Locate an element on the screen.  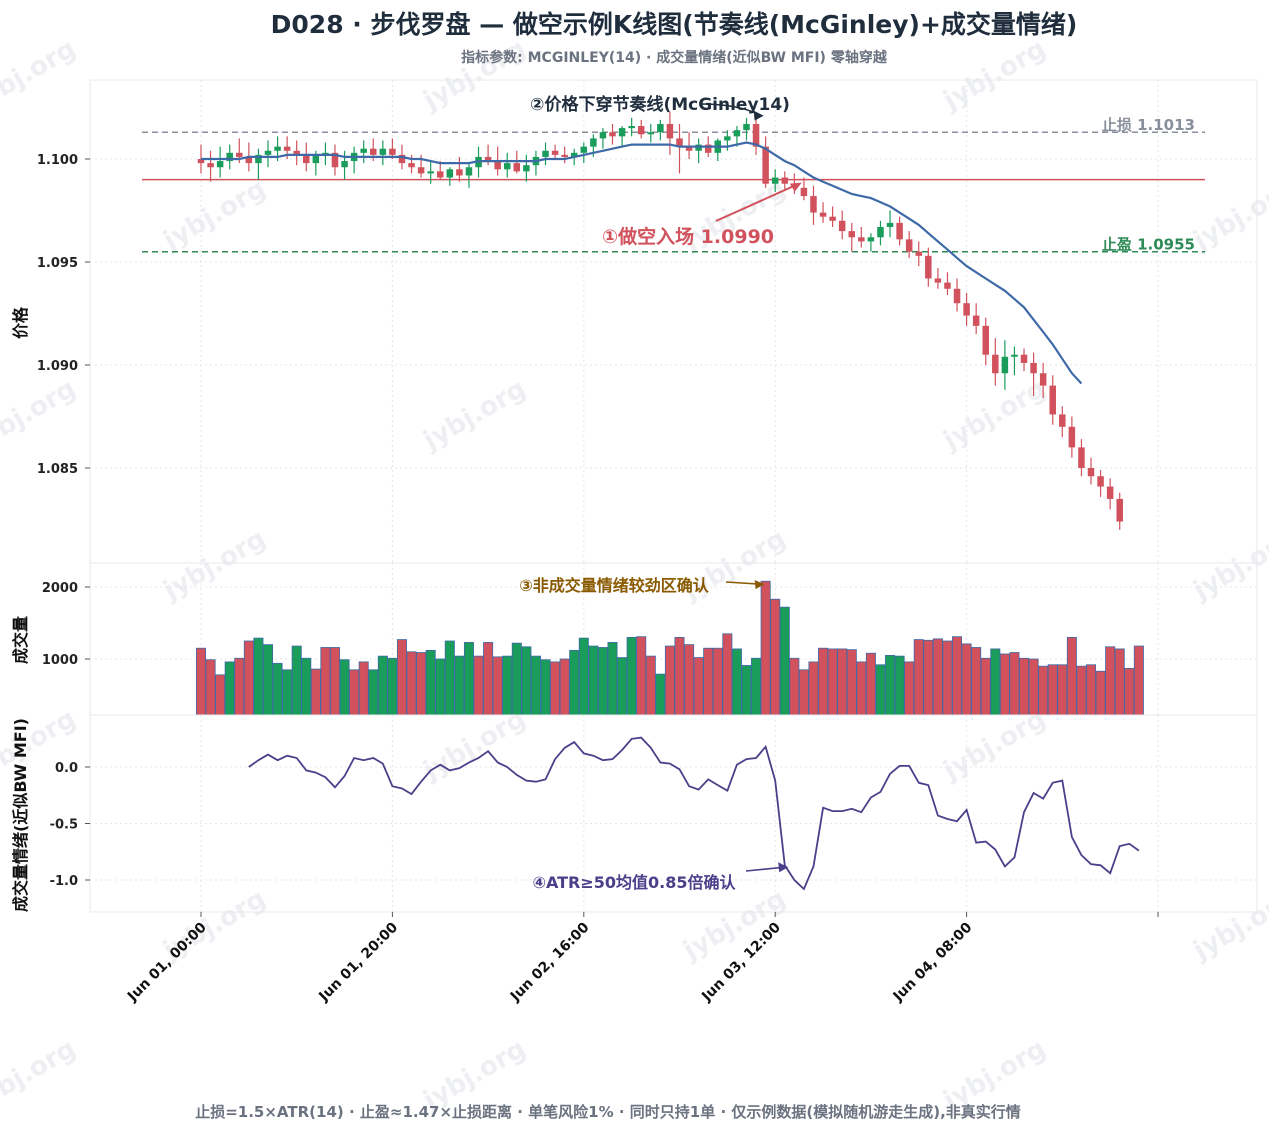
x-tick-label: Jun 02, 16:00 is located at coordinates (550, 962).